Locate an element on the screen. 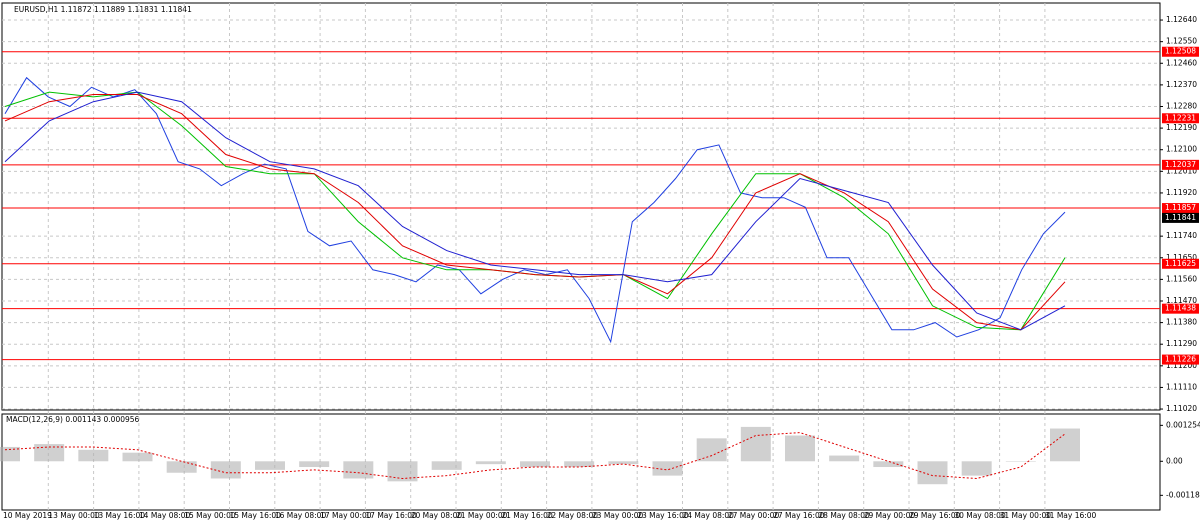 This screenshot has width=1200, height=523. x-tick-label: 13 May 16:00 is located at coordinates (120, 515).